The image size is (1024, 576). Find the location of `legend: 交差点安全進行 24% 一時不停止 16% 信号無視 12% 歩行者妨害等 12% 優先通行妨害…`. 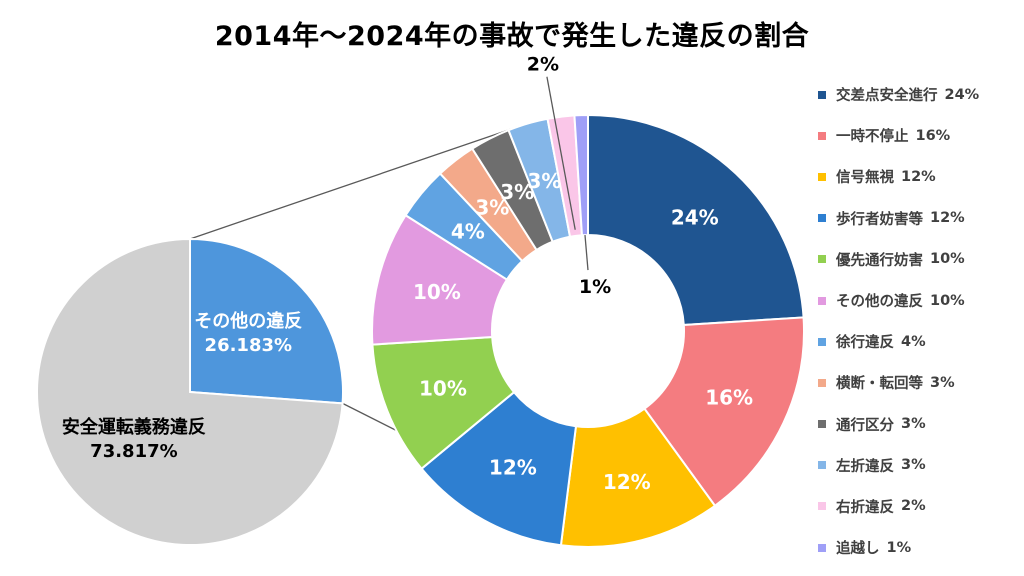

legend: 交差点安全進行 24% 一時不停止 16% 信号無視 12% 歩行者妨害等 12% 優先通行妨害… is located at coordinates (898, 321).